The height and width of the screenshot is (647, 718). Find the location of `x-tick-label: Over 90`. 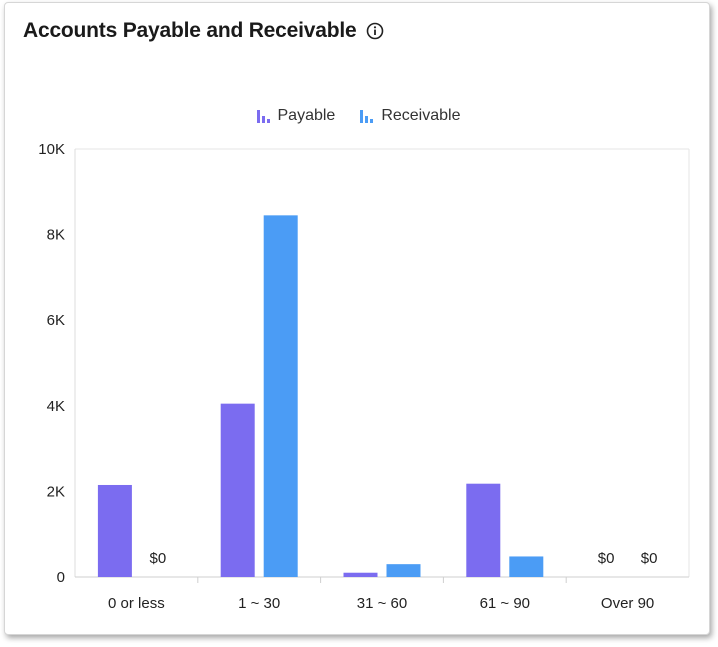

x-tick-label: Over 90 is located at coordinates (627, 603).